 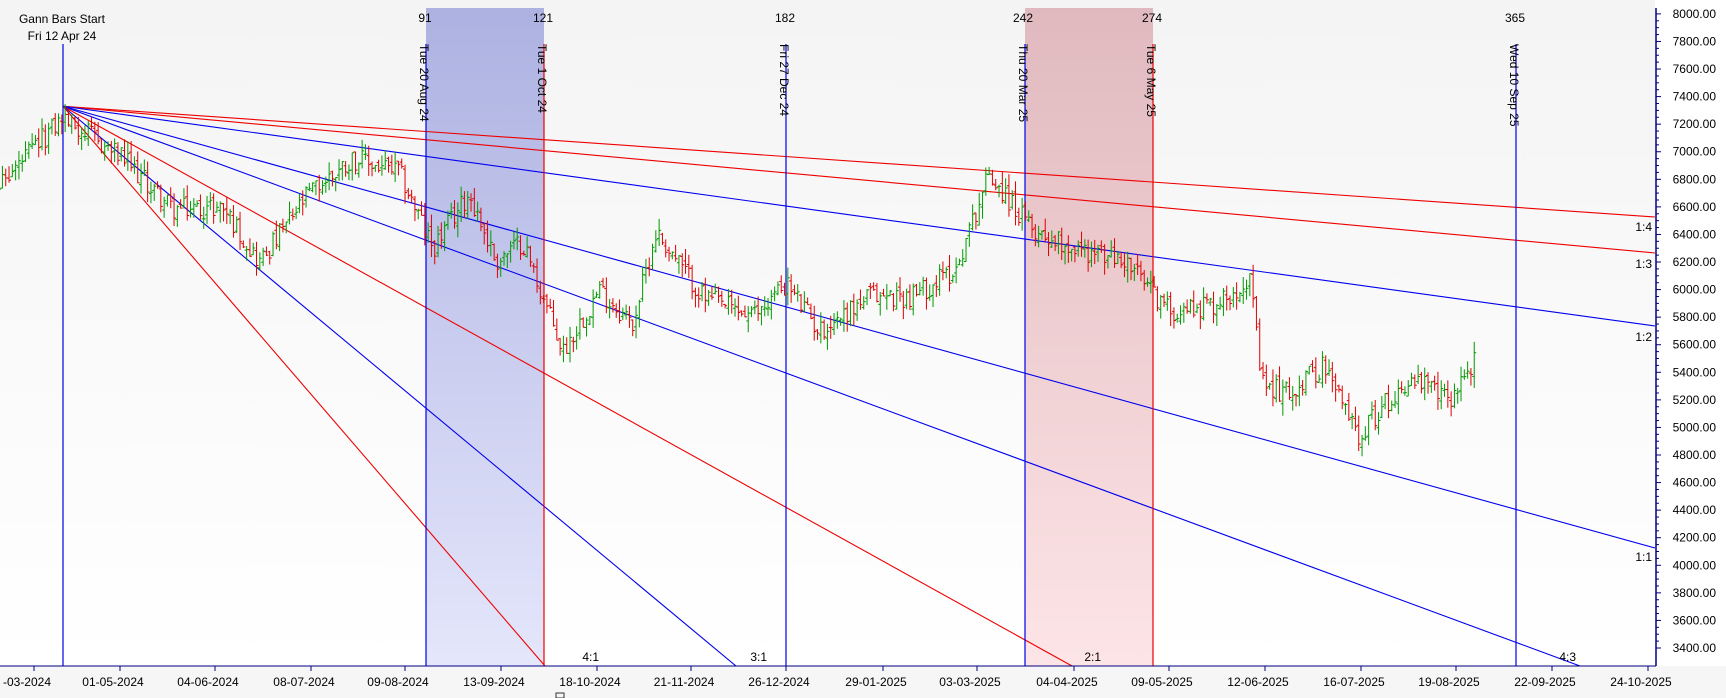 I want to click on x-tick-label: 26-12-2024, so click(x=779, y=682).